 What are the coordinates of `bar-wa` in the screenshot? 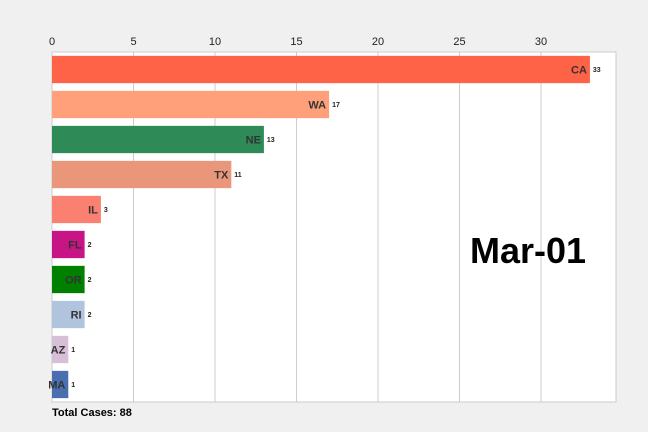 It's located at (191, 104).